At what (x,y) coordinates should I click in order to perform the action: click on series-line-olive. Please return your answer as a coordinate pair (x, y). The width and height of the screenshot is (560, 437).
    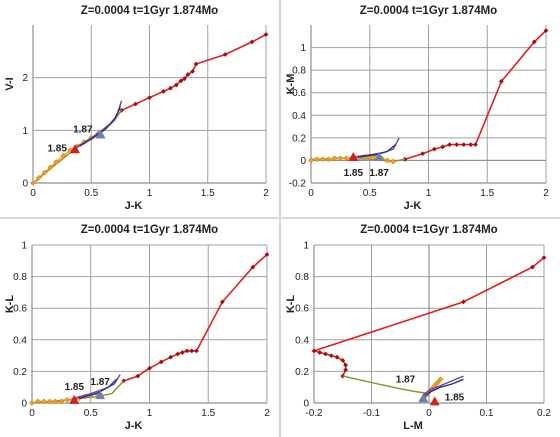
    Looking at the image, I should click on (386, 385).